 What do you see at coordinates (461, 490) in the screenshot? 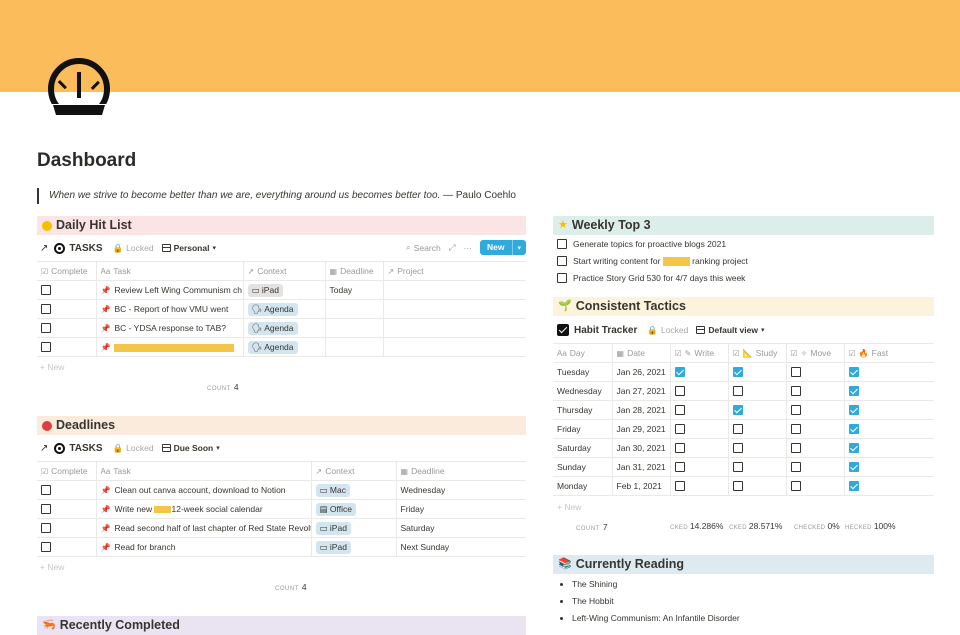
I see `deadline-cell: Wednesday` at bounding box center [461, 490].